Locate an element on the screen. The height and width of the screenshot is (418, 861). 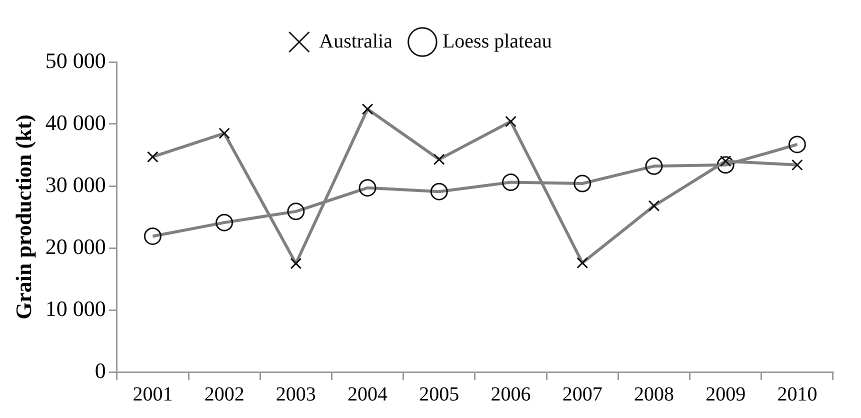
x-tick-label: 2003 is located at coordinates (296, 394).